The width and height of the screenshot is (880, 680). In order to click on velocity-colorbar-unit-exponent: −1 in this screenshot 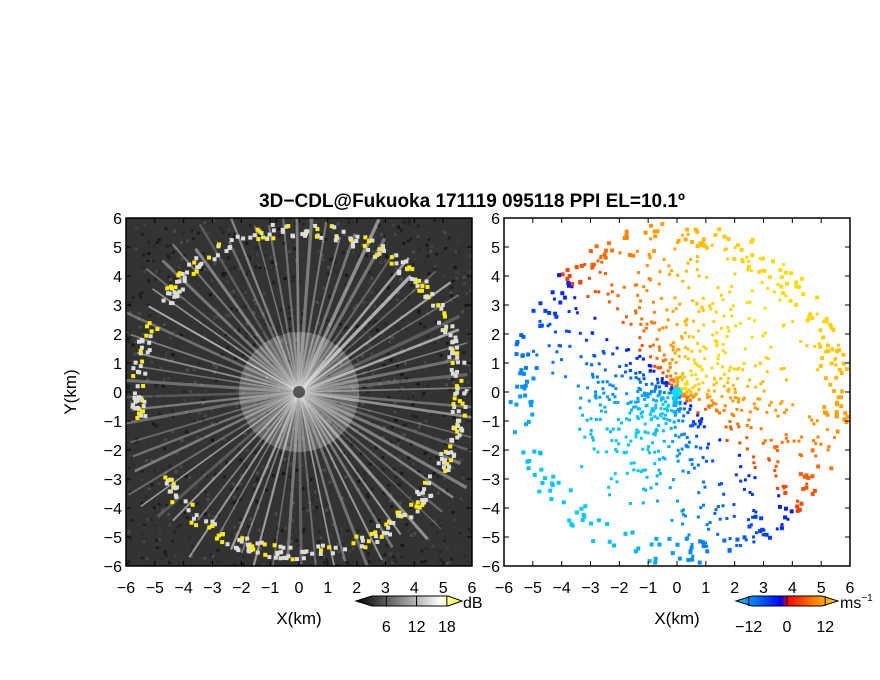, I will do `click(867, 598)`.